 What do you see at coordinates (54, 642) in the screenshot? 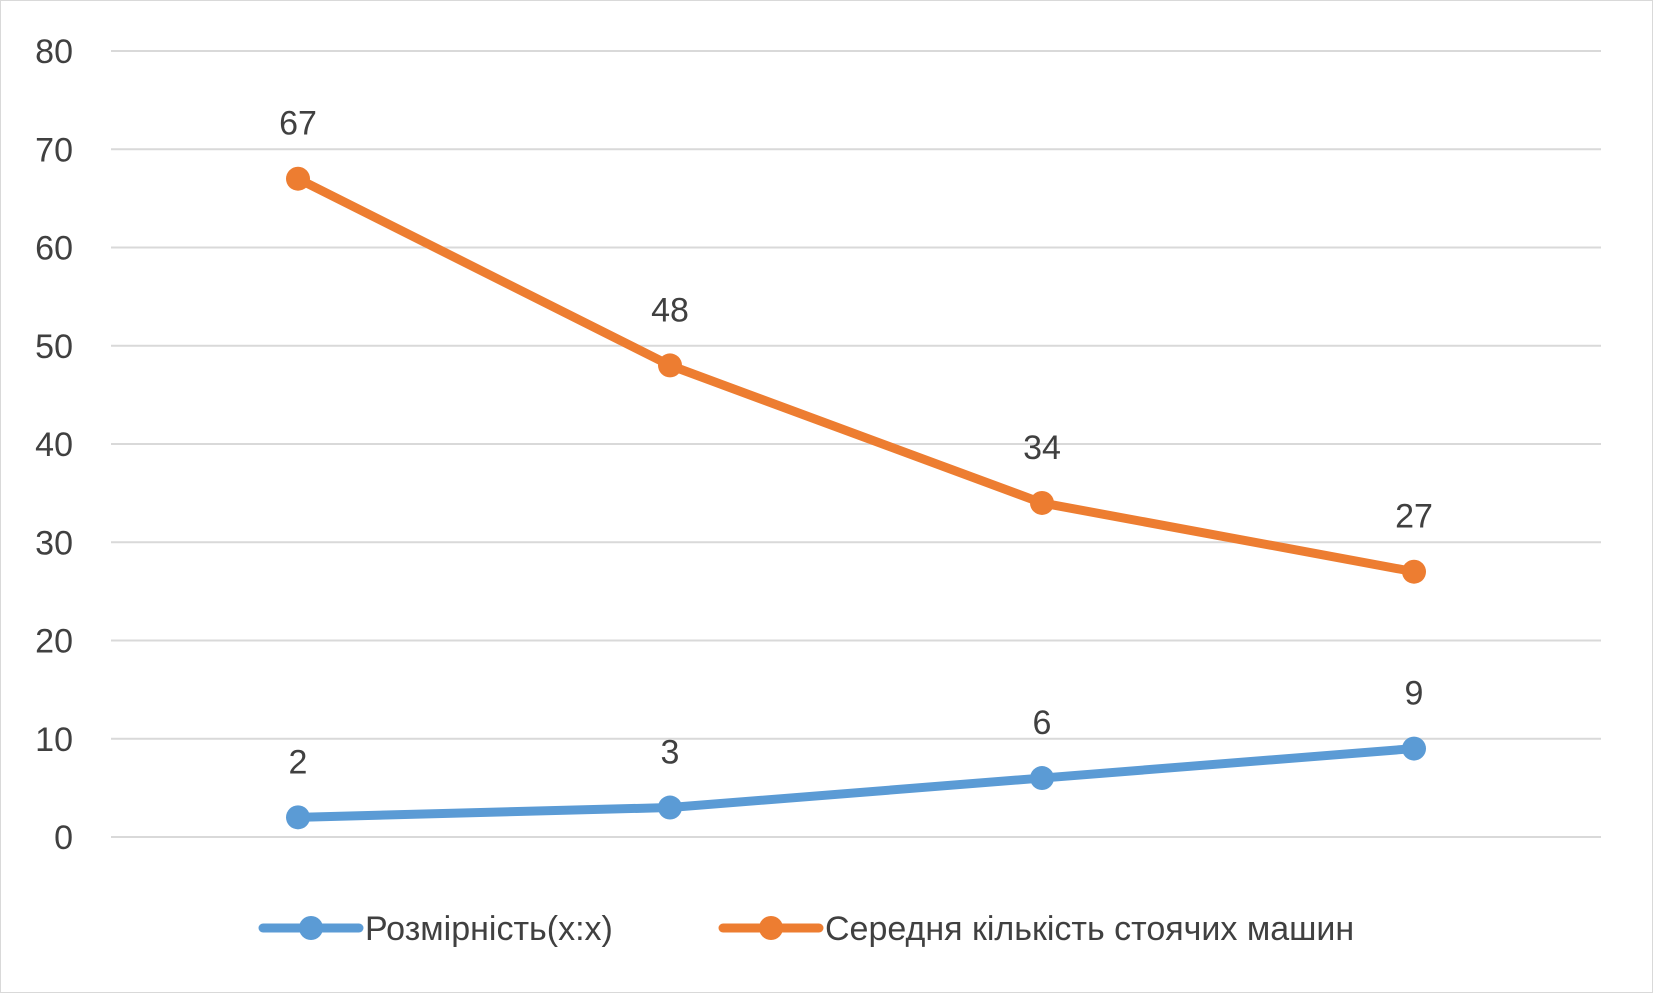
I see `y-tick-label-20: 20` at bounding box center [54, 642].